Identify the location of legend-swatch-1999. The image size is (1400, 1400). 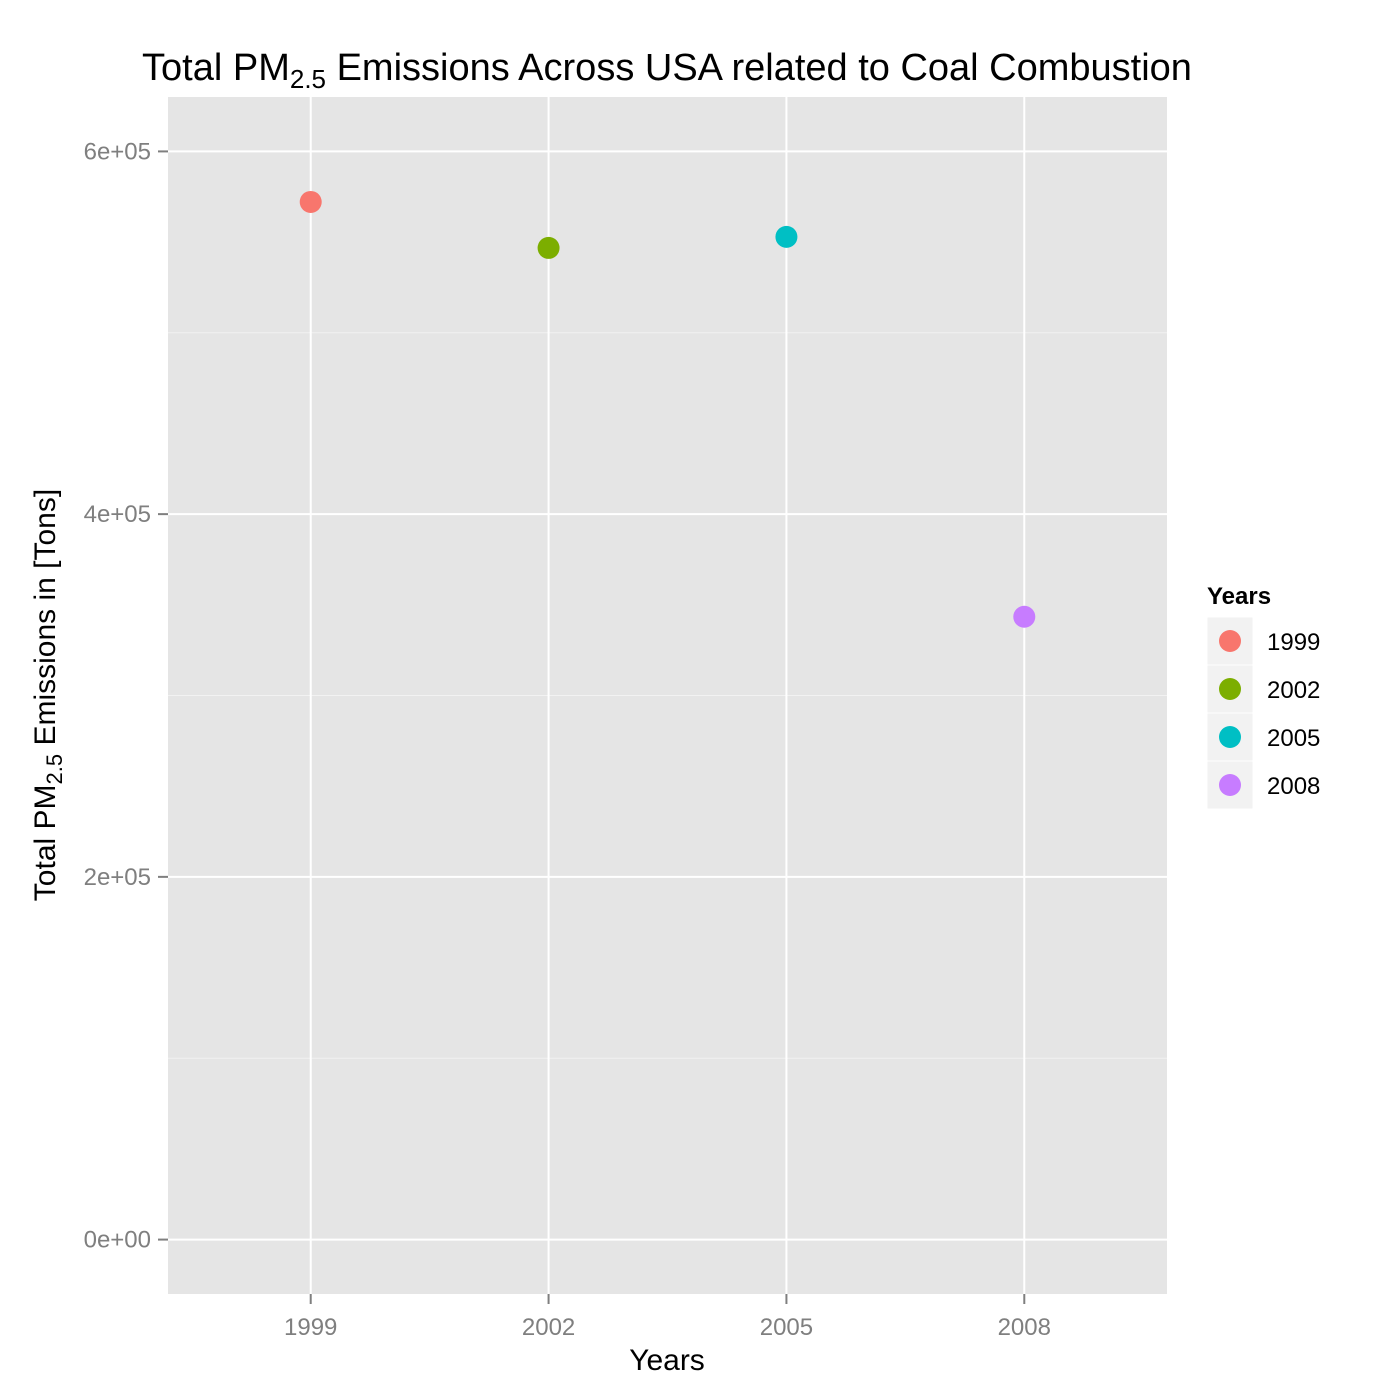
(1230, 641).